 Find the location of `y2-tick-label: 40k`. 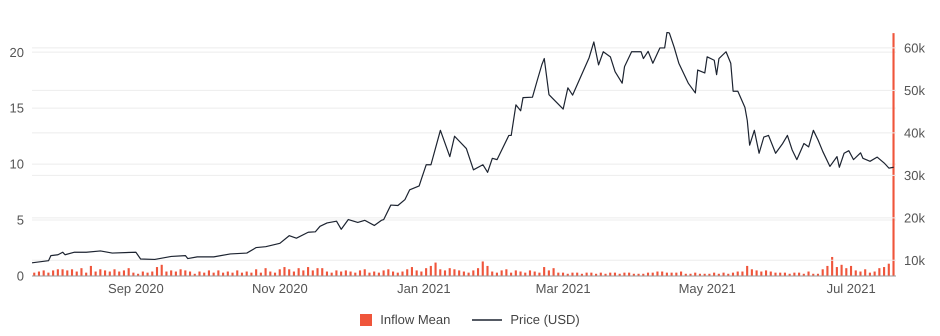

y2-tick-label: 40k is located at coordinates (915, 132).